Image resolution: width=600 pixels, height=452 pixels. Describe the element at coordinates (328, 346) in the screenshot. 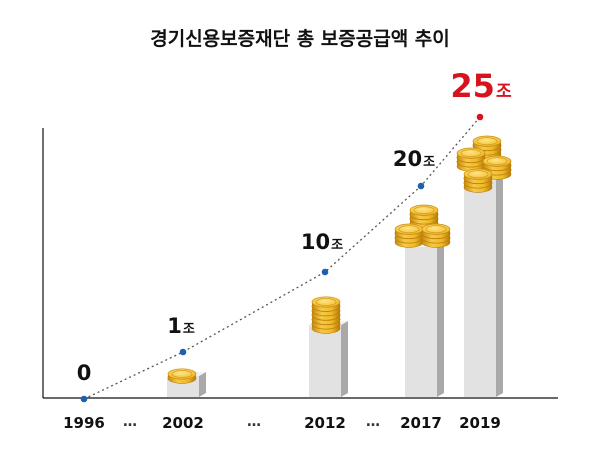

I see `bar-2012` at that location.